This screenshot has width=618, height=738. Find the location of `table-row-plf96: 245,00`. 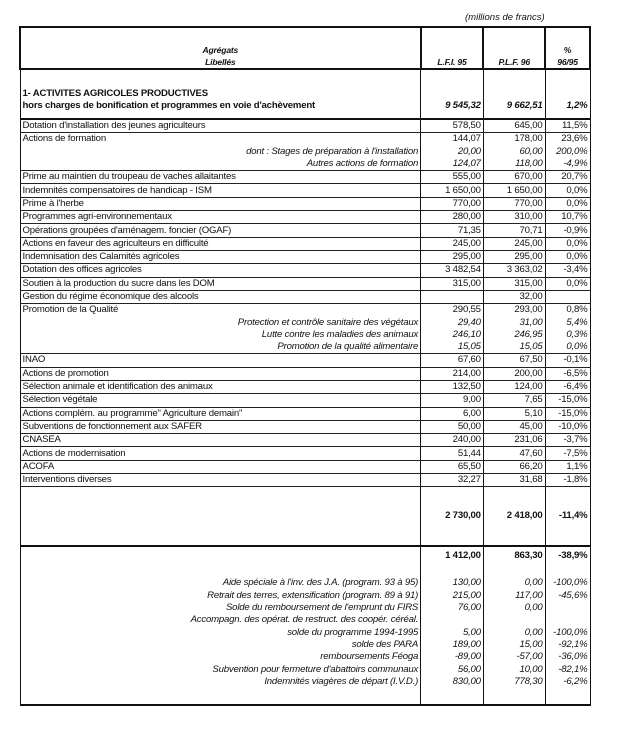

table-row-plf96: 245,00 is located at coordinates (514, 244).